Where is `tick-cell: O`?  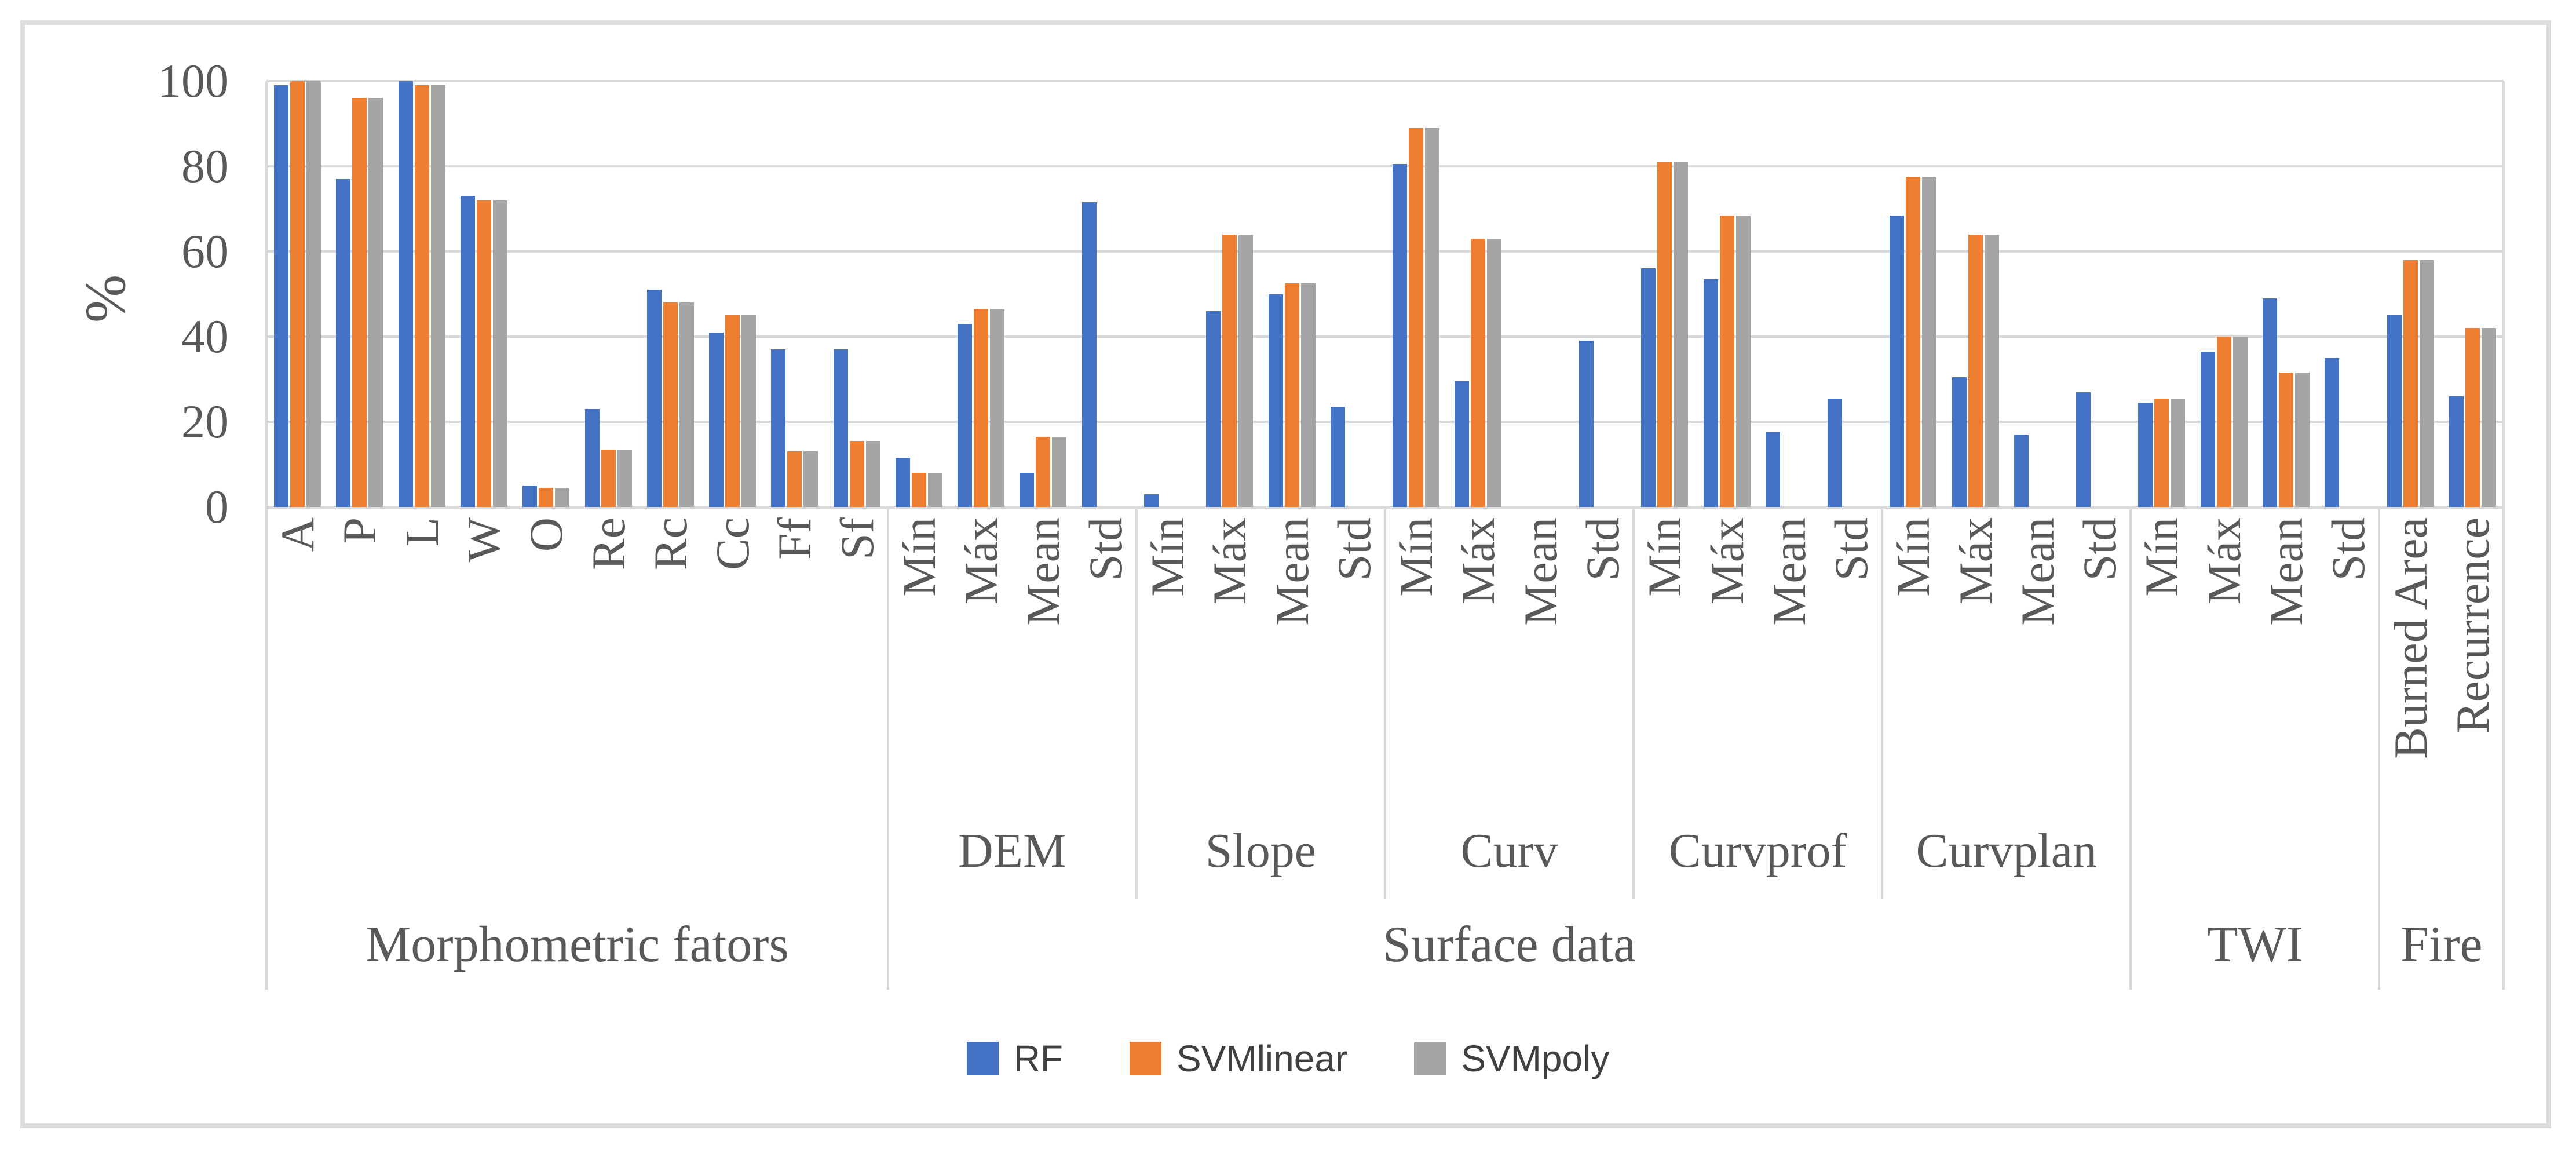 tick-cell: O is located at coordinates (546, 659).